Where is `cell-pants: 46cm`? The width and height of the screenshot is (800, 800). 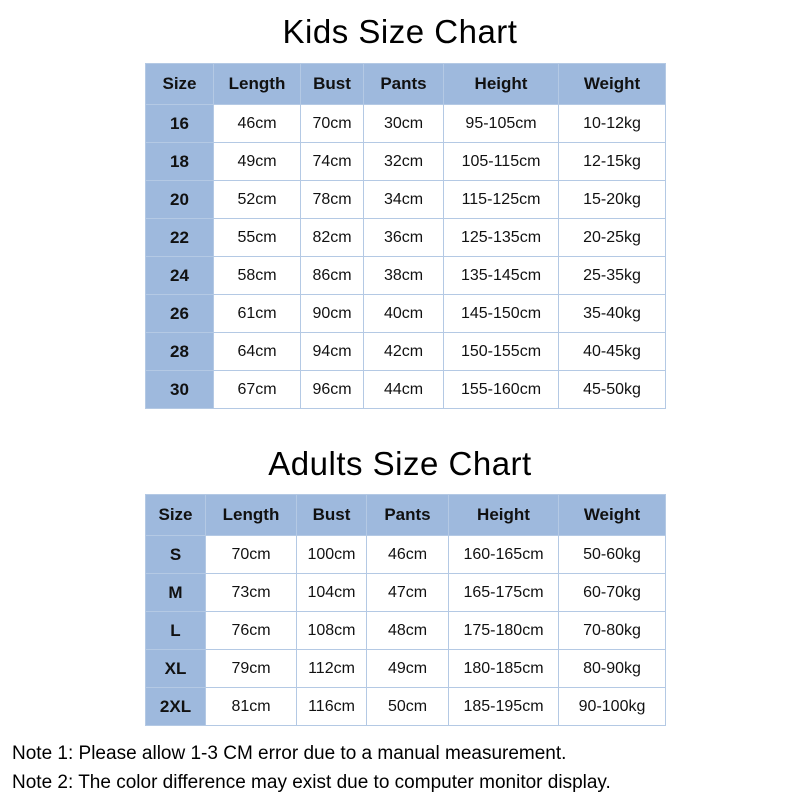 cell-pants: 46cm is located at coordinates (407, 554).